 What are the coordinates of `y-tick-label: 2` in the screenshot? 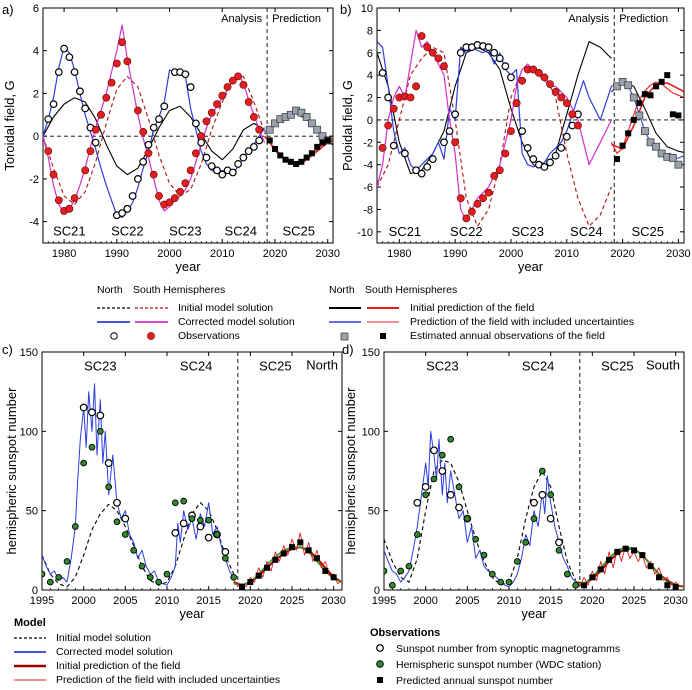 It's located at (36, 94).